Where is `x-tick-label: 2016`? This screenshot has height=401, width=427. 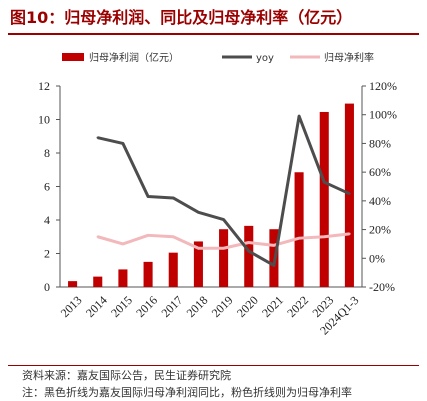
x-tick-label: 2016 is located at coordinates (146, 306).